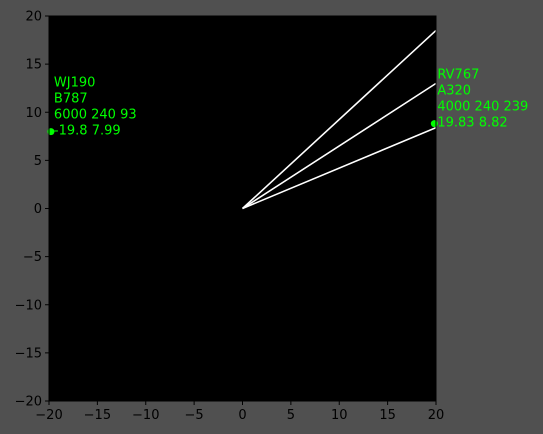 The image size is (543, 434). Describe the element at coordinates (339, 415) in the screenshot. I see `x-tick-label-7: 10` at that location.